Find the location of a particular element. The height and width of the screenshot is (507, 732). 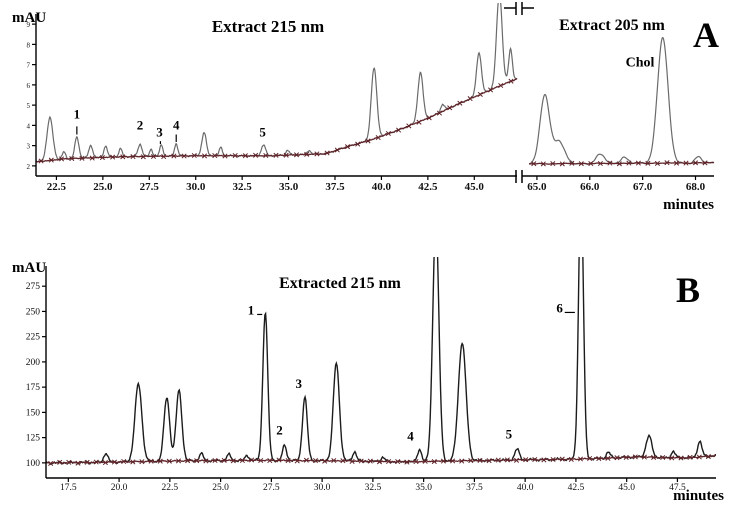

y-tick-label: 125 is located at coordinates (33, 439).